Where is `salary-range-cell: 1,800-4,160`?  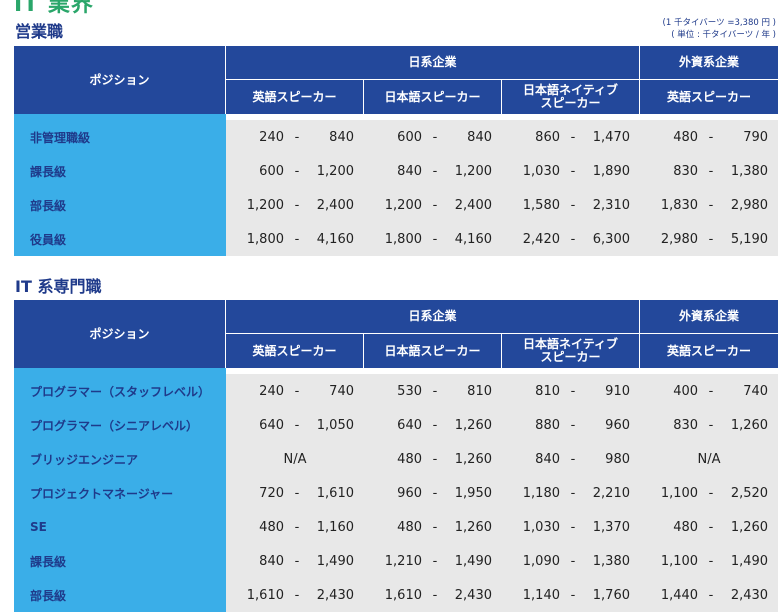 salary-range-cell: 1,800-4,160 is located at coordinates (433, 239).